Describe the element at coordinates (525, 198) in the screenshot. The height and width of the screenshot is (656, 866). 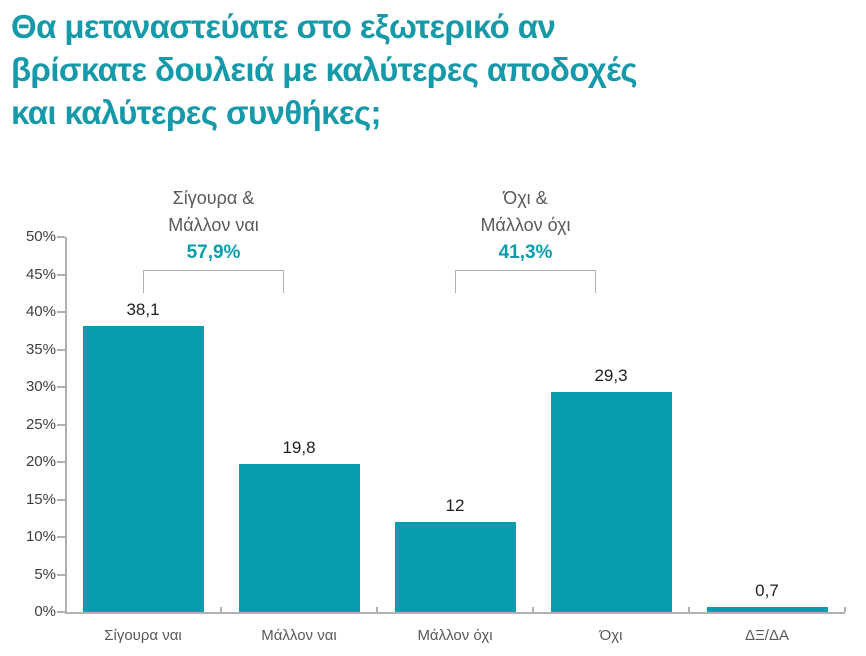
I see `annotation-label-line: Όχι &` at that location.